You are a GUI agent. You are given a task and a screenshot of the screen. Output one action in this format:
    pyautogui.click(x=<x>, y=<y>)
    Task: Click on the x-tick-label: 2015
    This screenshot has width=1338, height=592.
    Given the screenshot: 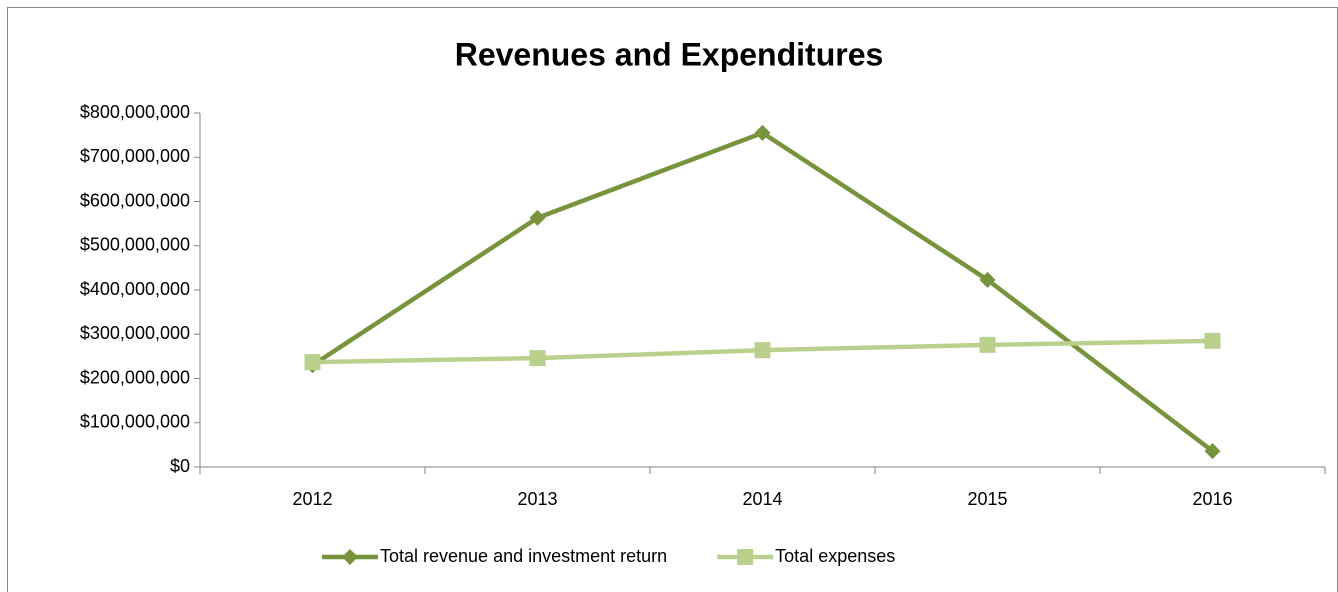 What is the action you would take?
    pyautogui.click(x=987, y=499)
    